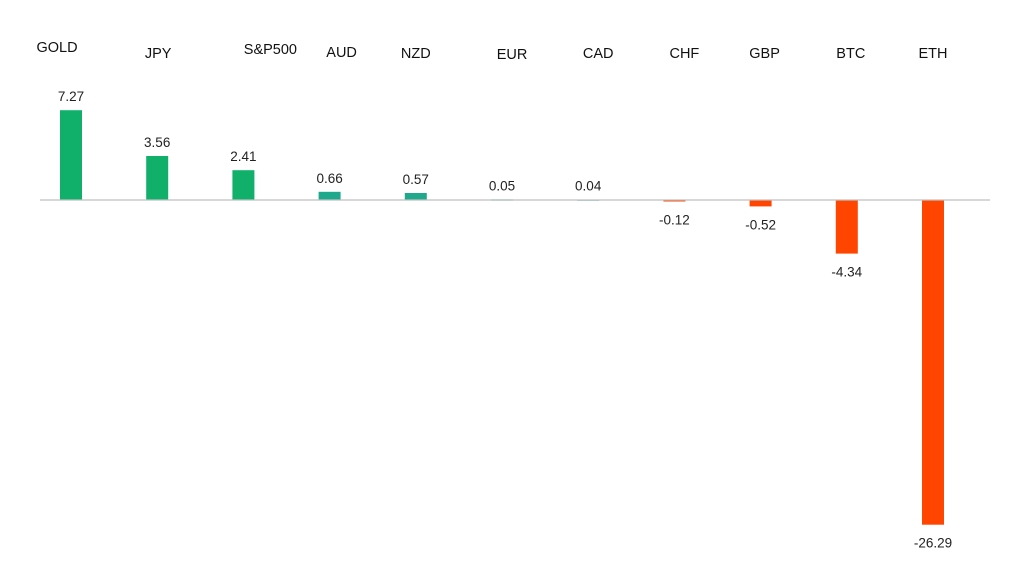  Describe the element at coordinates (512, 55) in the screenshot. I see `category-label-eur: EUR` at that location.